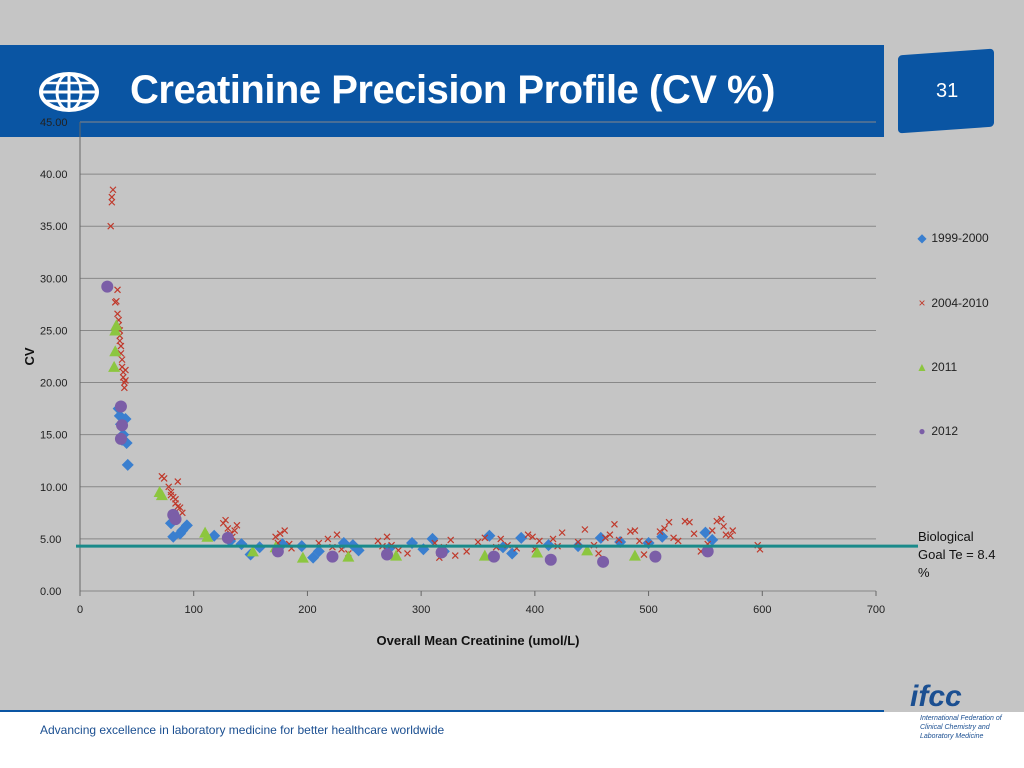  What do you see at coordinates (648, 610) in the screenshot?
I see `x-tick-label: 500` at bounding box center [648, 610].